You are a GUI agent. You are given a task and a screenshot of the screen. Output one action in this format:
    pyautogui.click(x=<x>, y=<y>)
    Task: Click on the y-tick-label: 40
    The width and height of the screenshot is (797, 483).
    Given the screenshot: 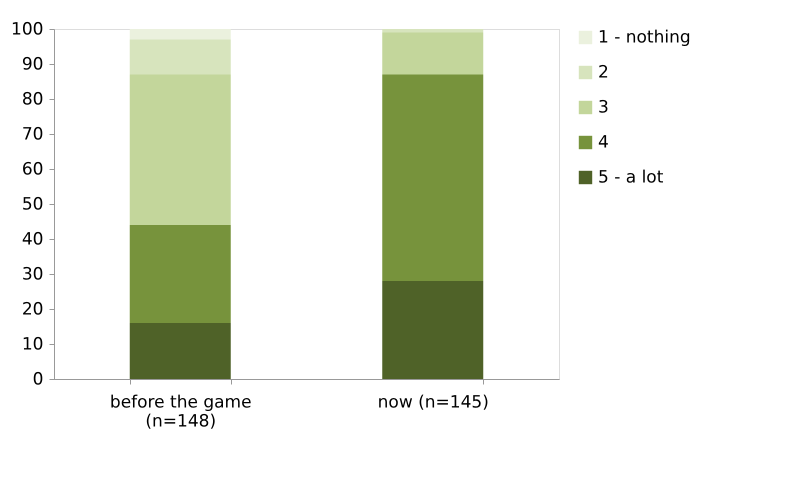 What is the action you would take?
    pyautogui.click(x=33, y=240)
    